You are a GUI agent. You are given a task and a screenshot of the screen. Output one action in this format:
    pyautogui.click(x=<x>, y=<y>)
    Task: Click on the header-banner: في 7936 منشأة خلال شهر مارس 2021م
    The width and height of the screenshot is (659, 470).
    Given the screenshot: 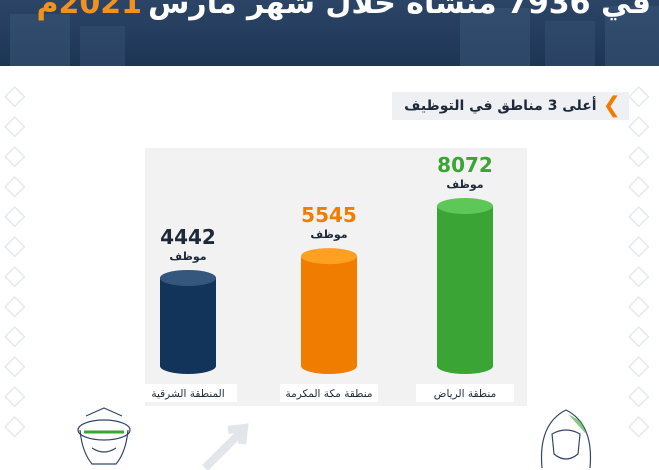 What is the action you would take?
    pyautogui.click(x=329, y=33)
    